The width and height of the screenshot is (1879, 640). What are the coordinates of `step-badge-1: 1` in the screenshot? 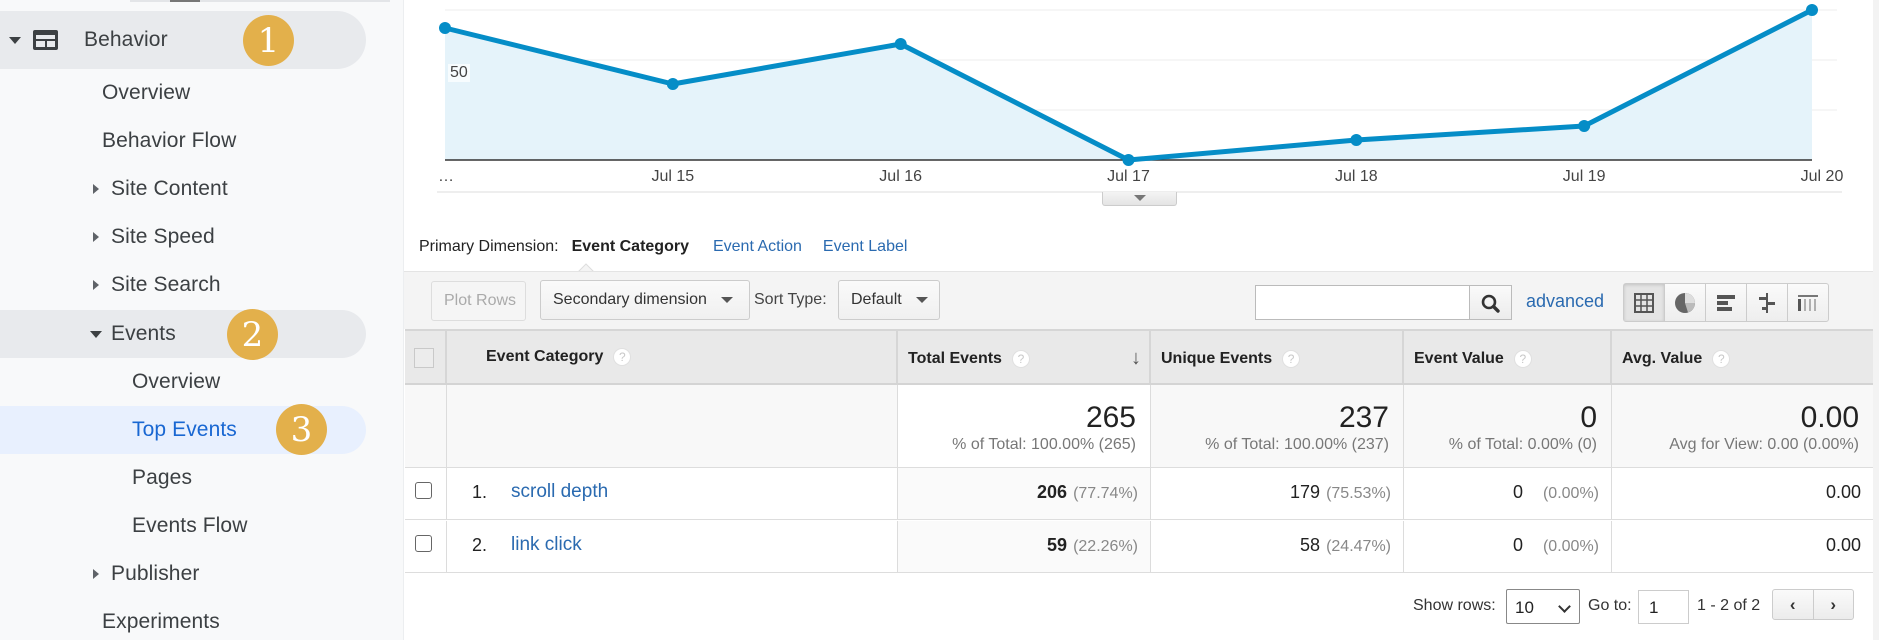 It's located at (268, 40).